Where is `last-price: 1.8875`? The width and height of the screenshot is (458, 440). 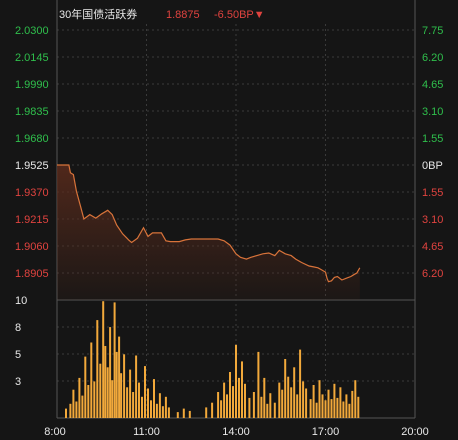 last-price: 1.8875 is located at coordinates (183, 15).